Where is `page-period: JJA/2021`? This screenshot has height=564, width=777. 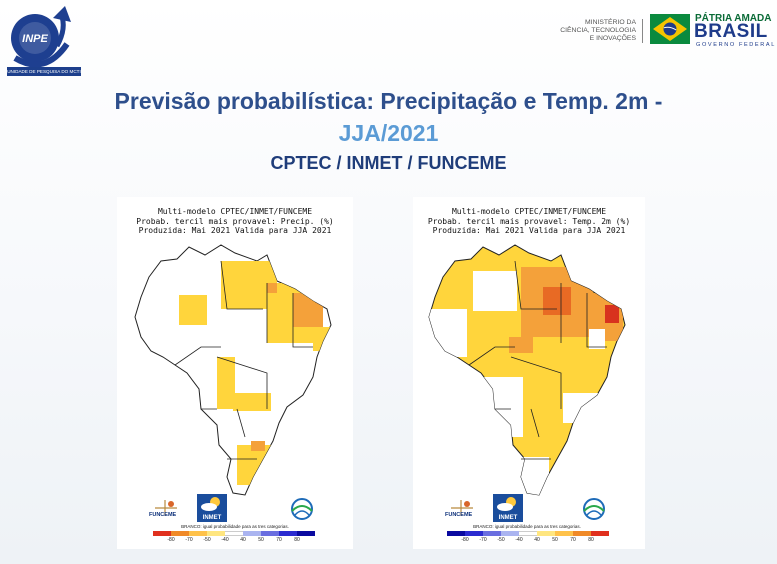 page-period: JJA/2021 is located at coordinates (388, 133).